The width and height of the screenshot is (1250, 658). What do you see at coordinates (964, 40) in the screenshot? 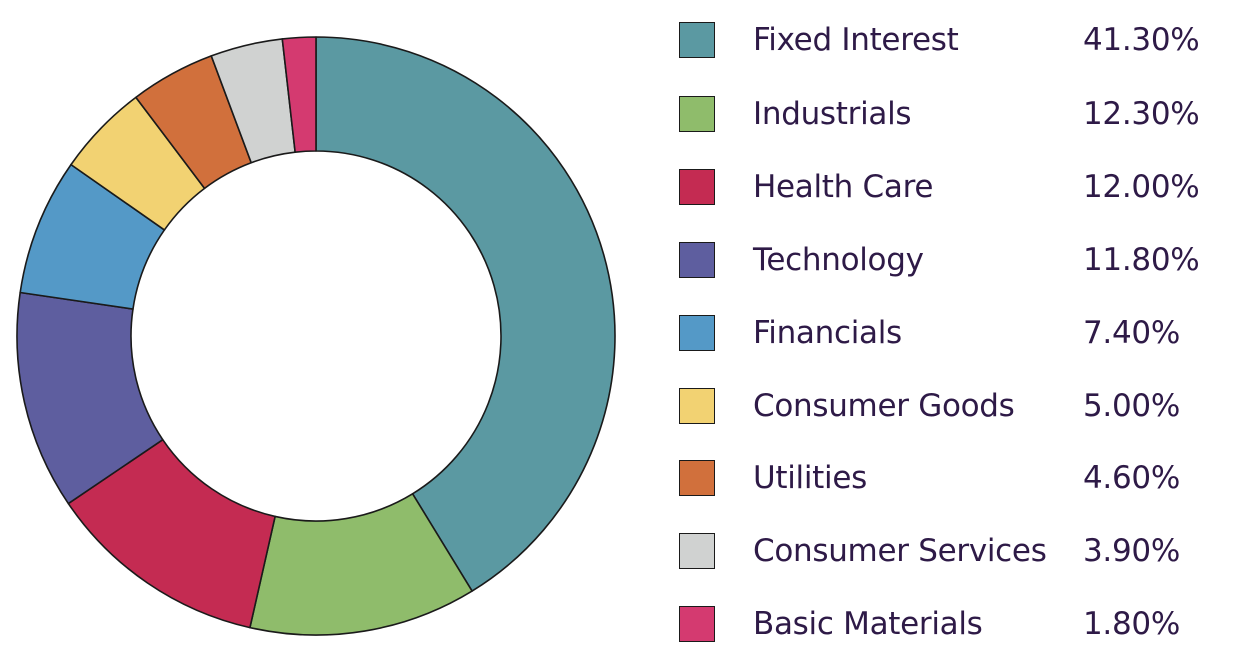
I see `legend-item-fixed-interest: Fixed Interest 41.30%` at bounding box center [964, 40].